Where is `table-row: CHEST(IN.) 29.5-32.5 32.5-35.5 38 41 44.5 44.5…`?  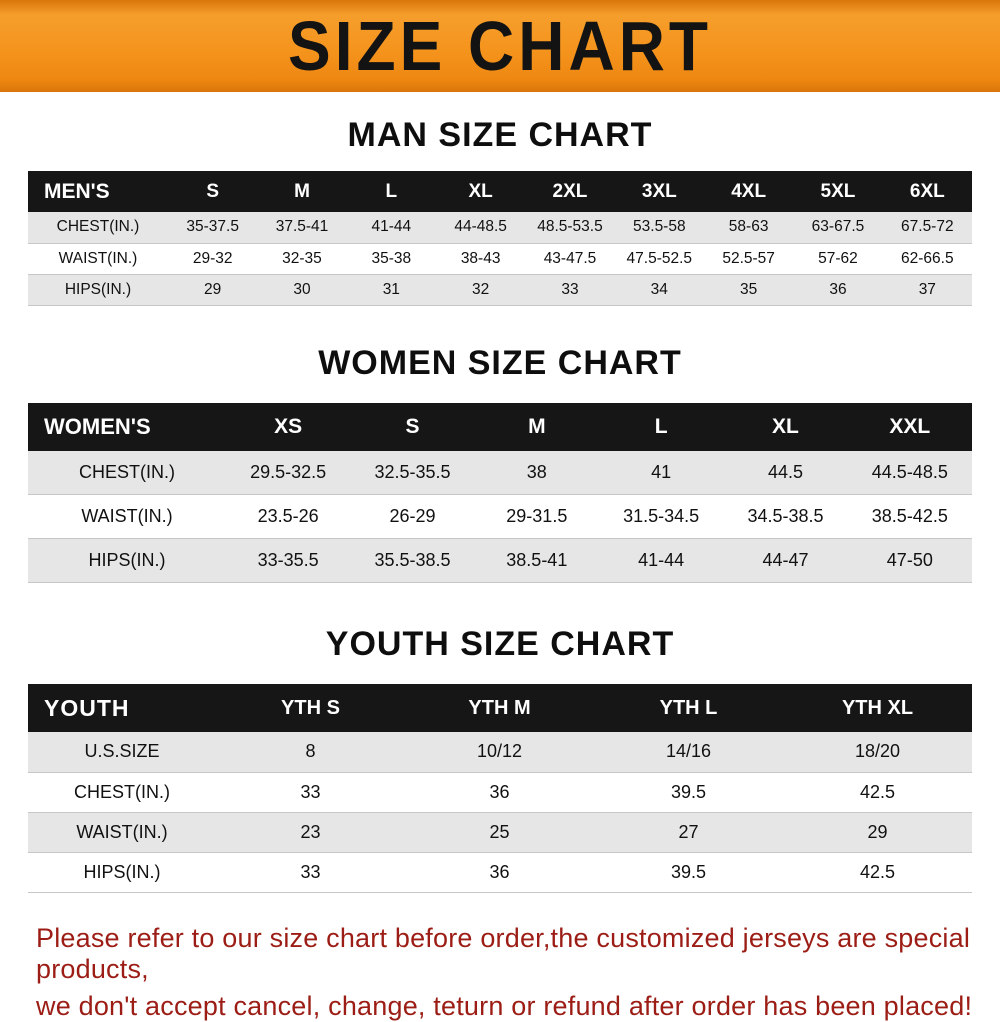 table-row: CHEST(IN.) 29.5-32.5 32.5-35.5 38 41 44.5 44.5… is located at coordinates (500, 472).